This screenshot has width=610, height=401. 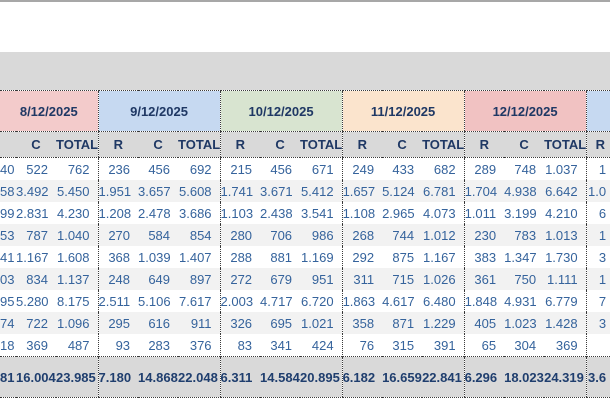 What do you see at coordinates (317, 213) in the screenshot?
I see `data-cell: 3.541` at bounding box center [317, 213].